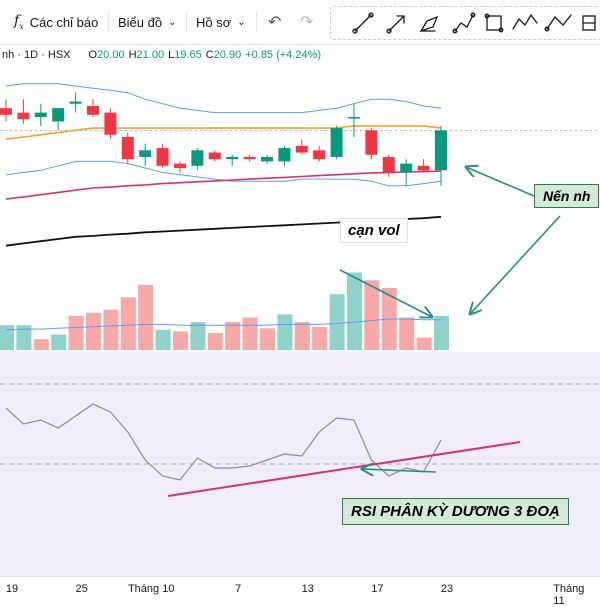 The image size is (600, 607). I want to click on toolbar: fx Các chỉ báo Biểu đồ ⌄ Hồ sơ ⌄ ↶ ↷, so click(300, 22).